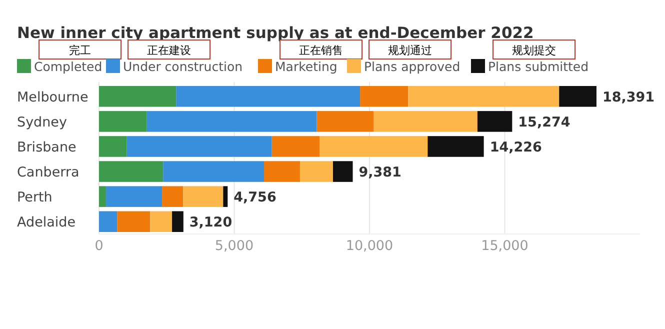 The height and width of the screenshot is (329, 665). I want to click on x-tick-label: 5,000, so click(234, 246).